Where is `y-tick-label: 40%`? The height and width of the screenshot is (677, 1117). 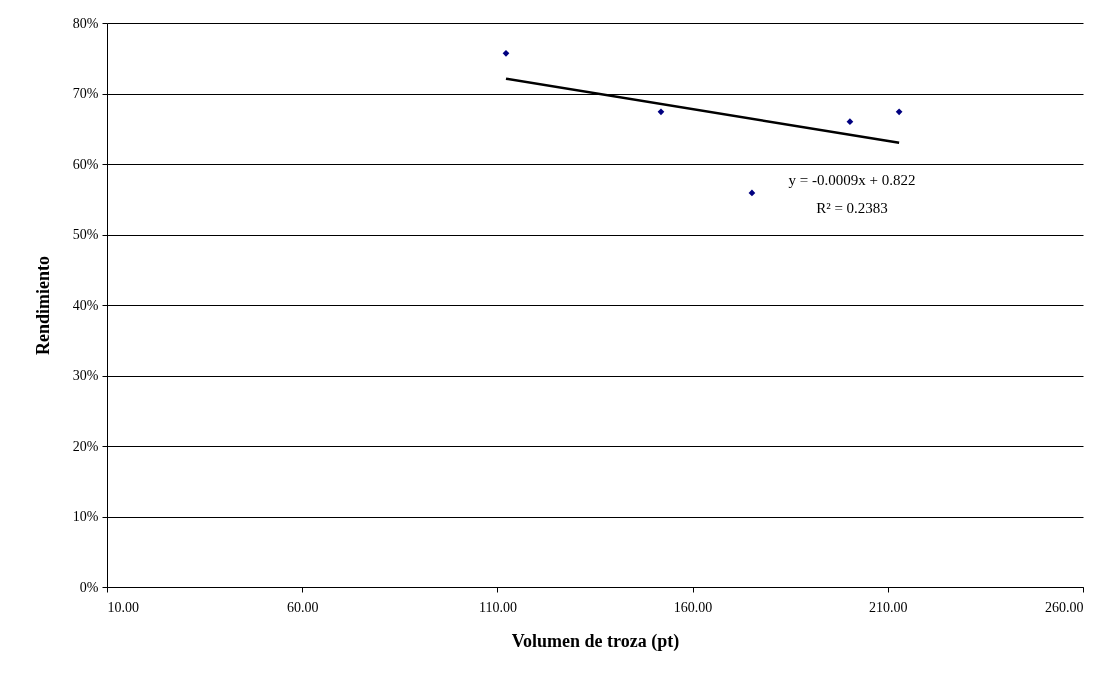 y-tick-label: 40% is located at coordinates (85, 305).